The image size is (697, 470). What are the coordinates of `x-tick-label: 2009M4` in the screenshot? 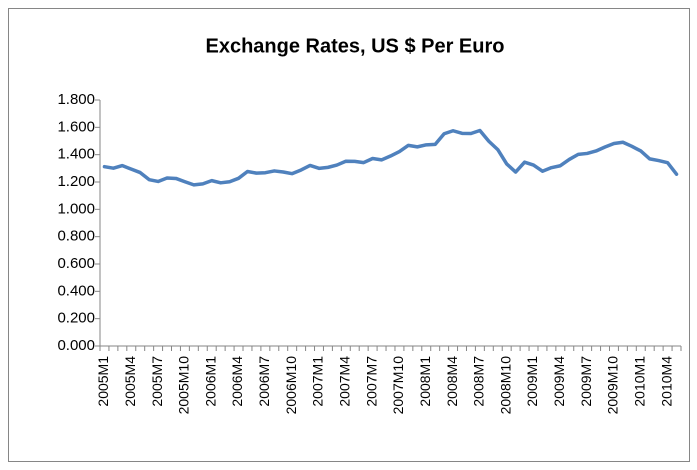 It's located at (559, 381).